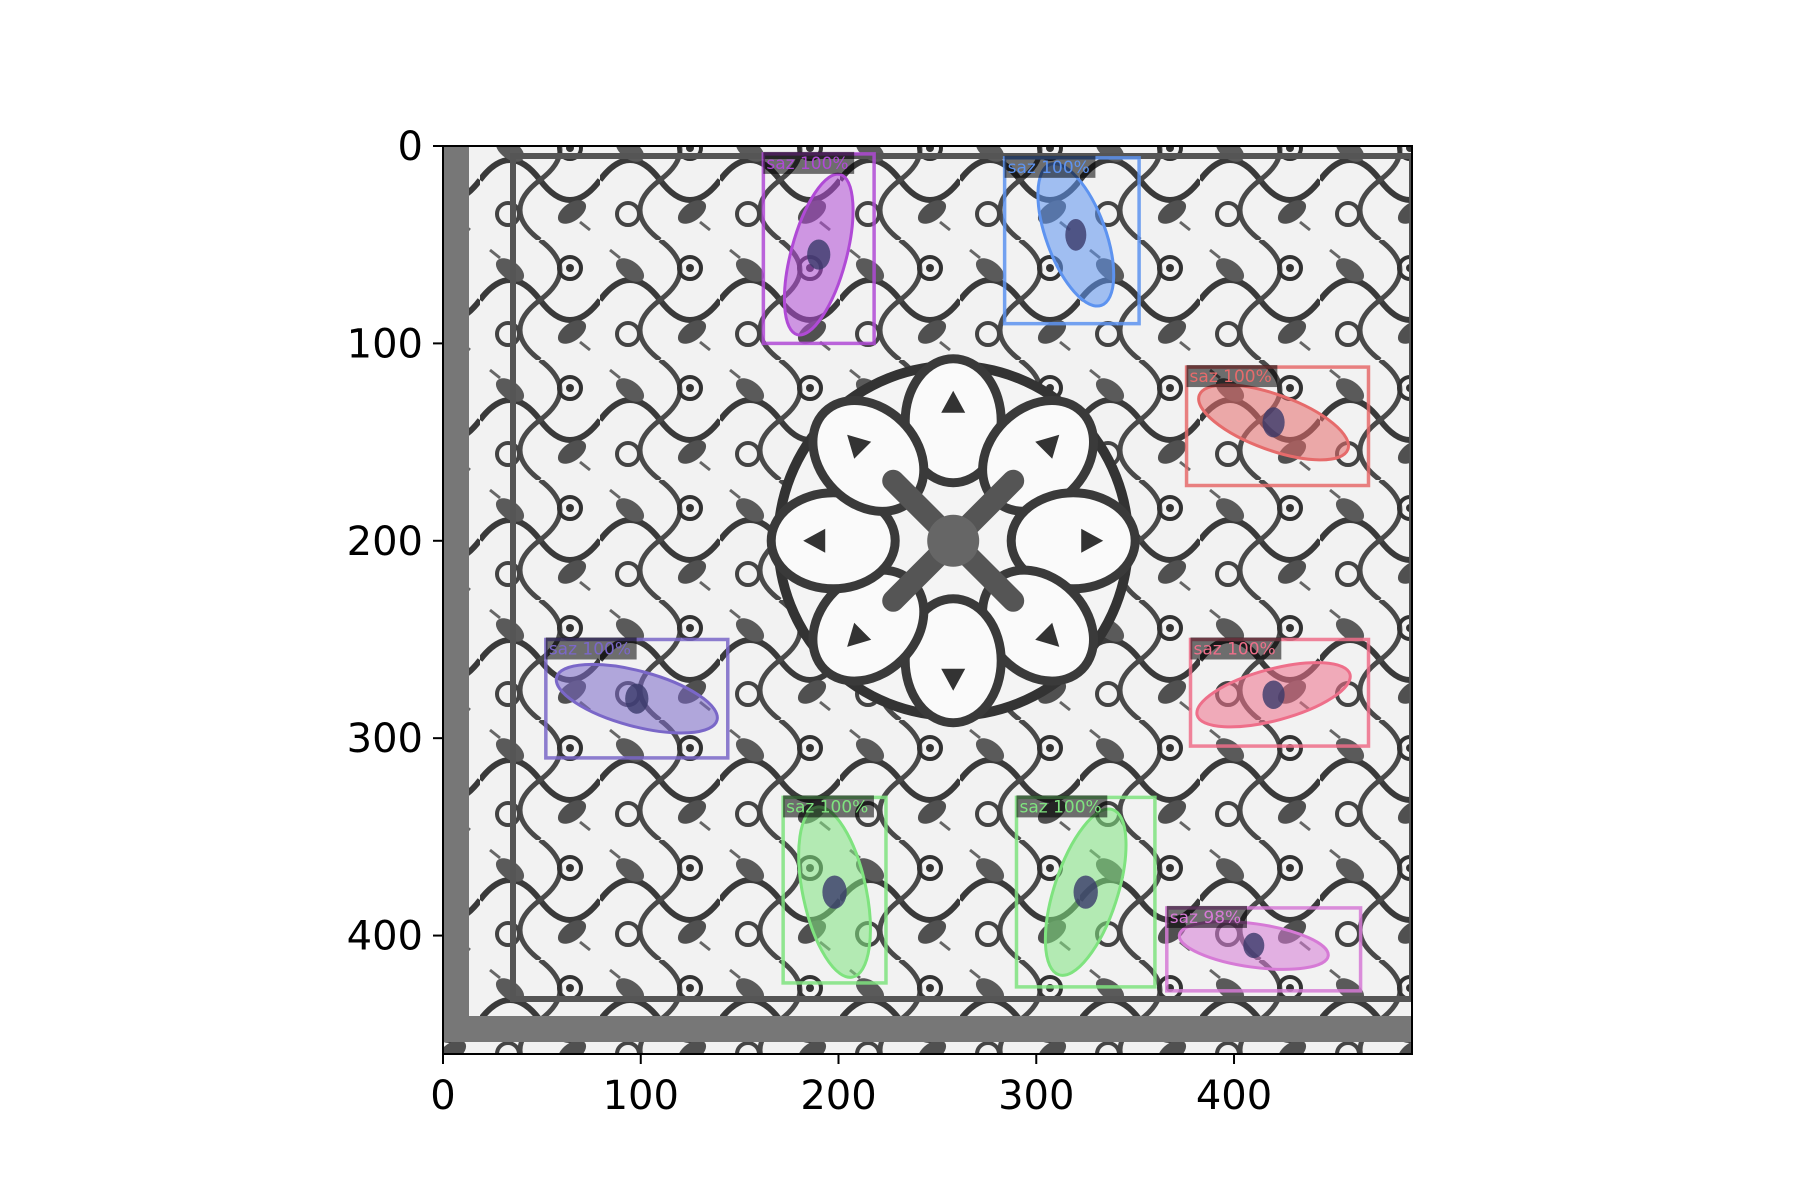 Image resolution: width=1800 pixels, height=1200 pixels. Describe the element at coordinates (385, 344) in the screenshot. I see `y-tick-label: 100` at that location.